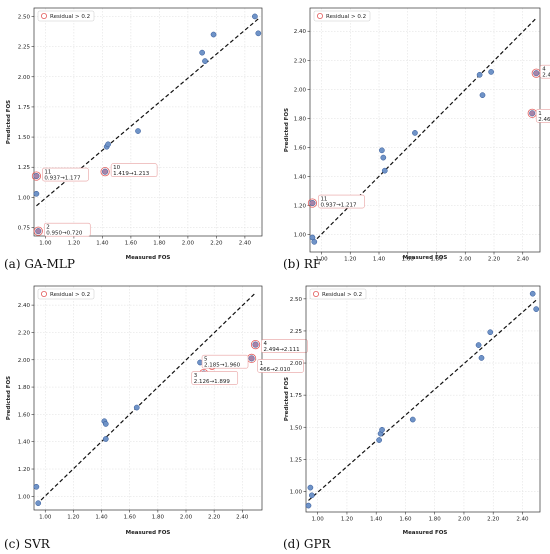 Image resolution: width=550 pixels, height=554 pixels. I want to click on panel-caption: (d) GPR, so click(307, 544).